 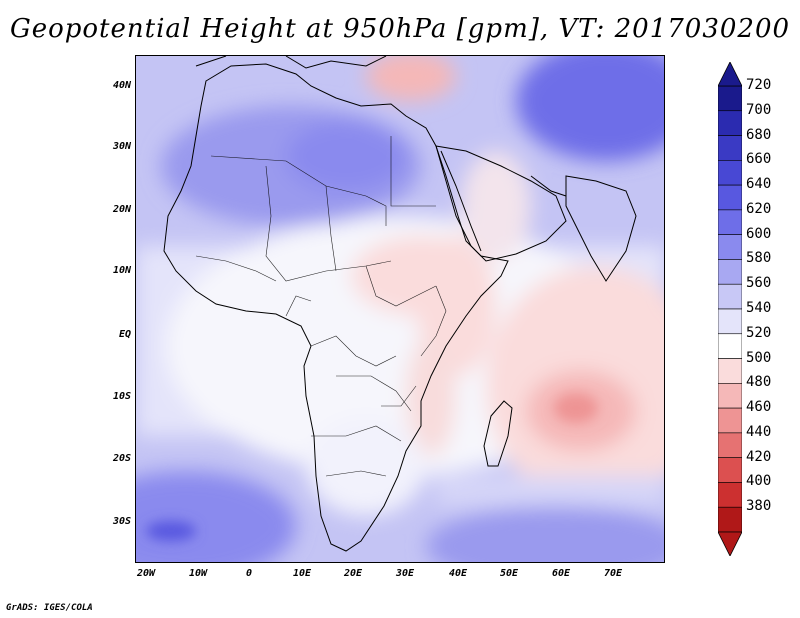 What do you see at coordinates (759, 233) in the screenshot?
I see `colorbar-label: 600` at bounding box center [759, 233].